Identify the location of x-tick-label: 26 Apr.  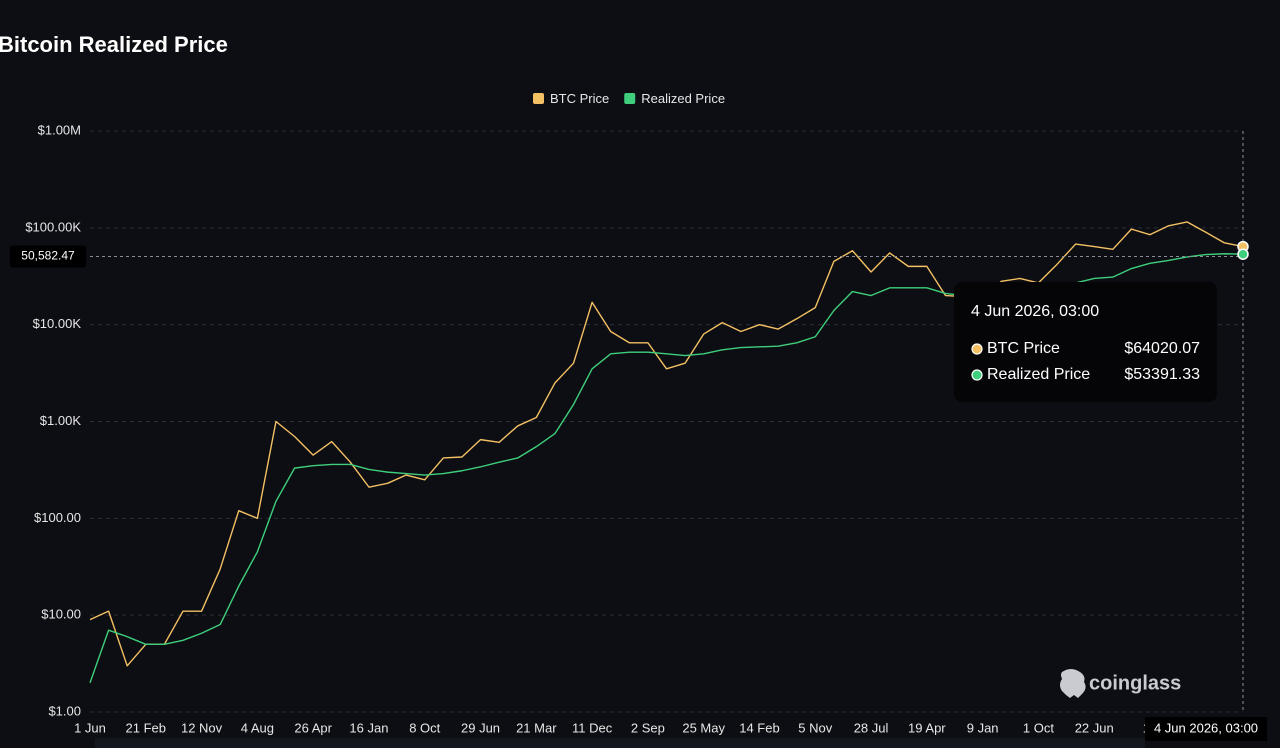
(313, 727).